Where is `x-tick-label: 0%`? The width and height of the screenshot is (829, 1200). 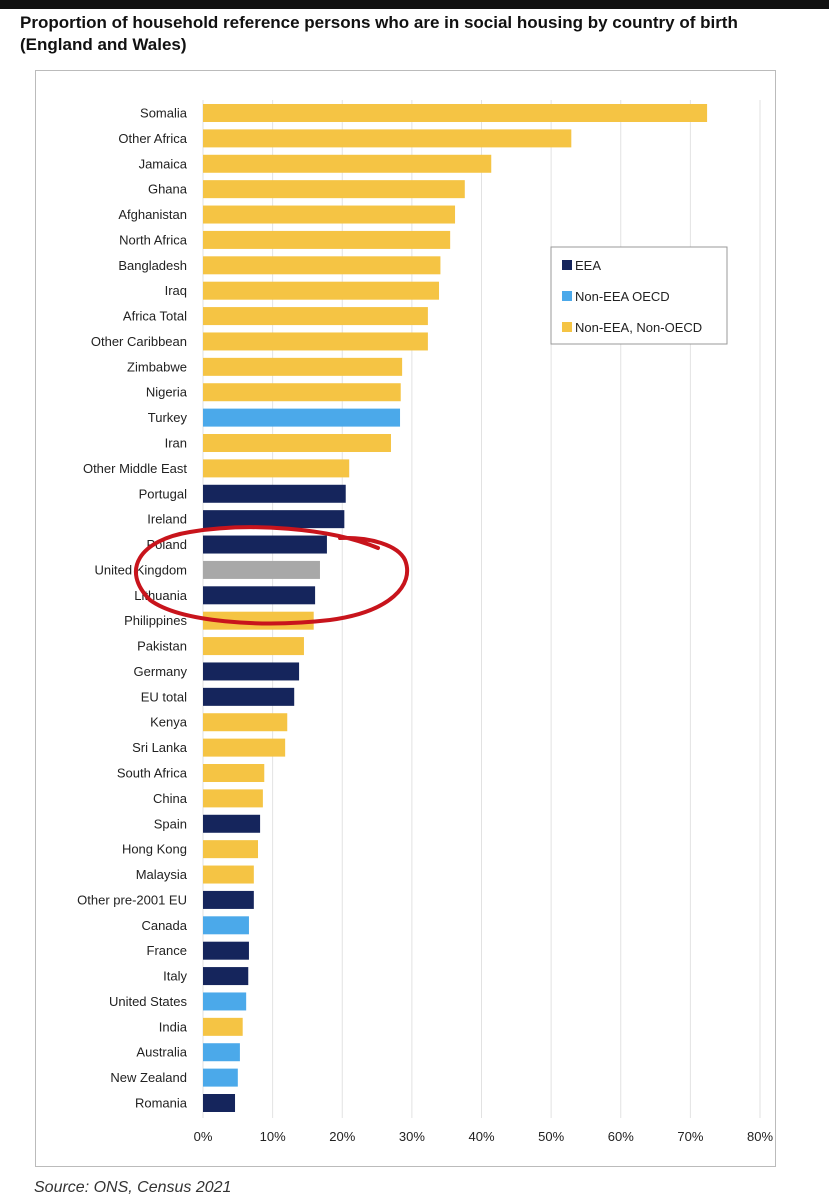 x-tick-label: 0% is located at coordinates (203, 1136).